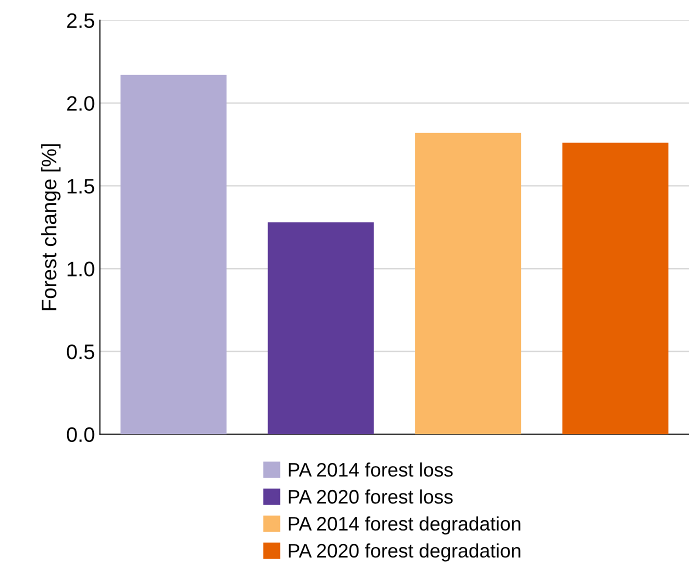 Image resolution: width=689 pixels, height=579 pixels. Describe the element at coordinates (81, 186) in the screenshot. I see `y-tick-label: 1.5` at that location.